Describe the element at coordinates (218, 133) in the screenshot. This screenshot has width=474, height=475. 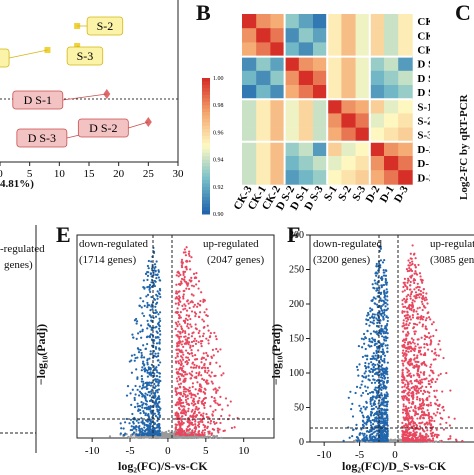
I see `heatmap-legend-tick: 0.96` at that location.